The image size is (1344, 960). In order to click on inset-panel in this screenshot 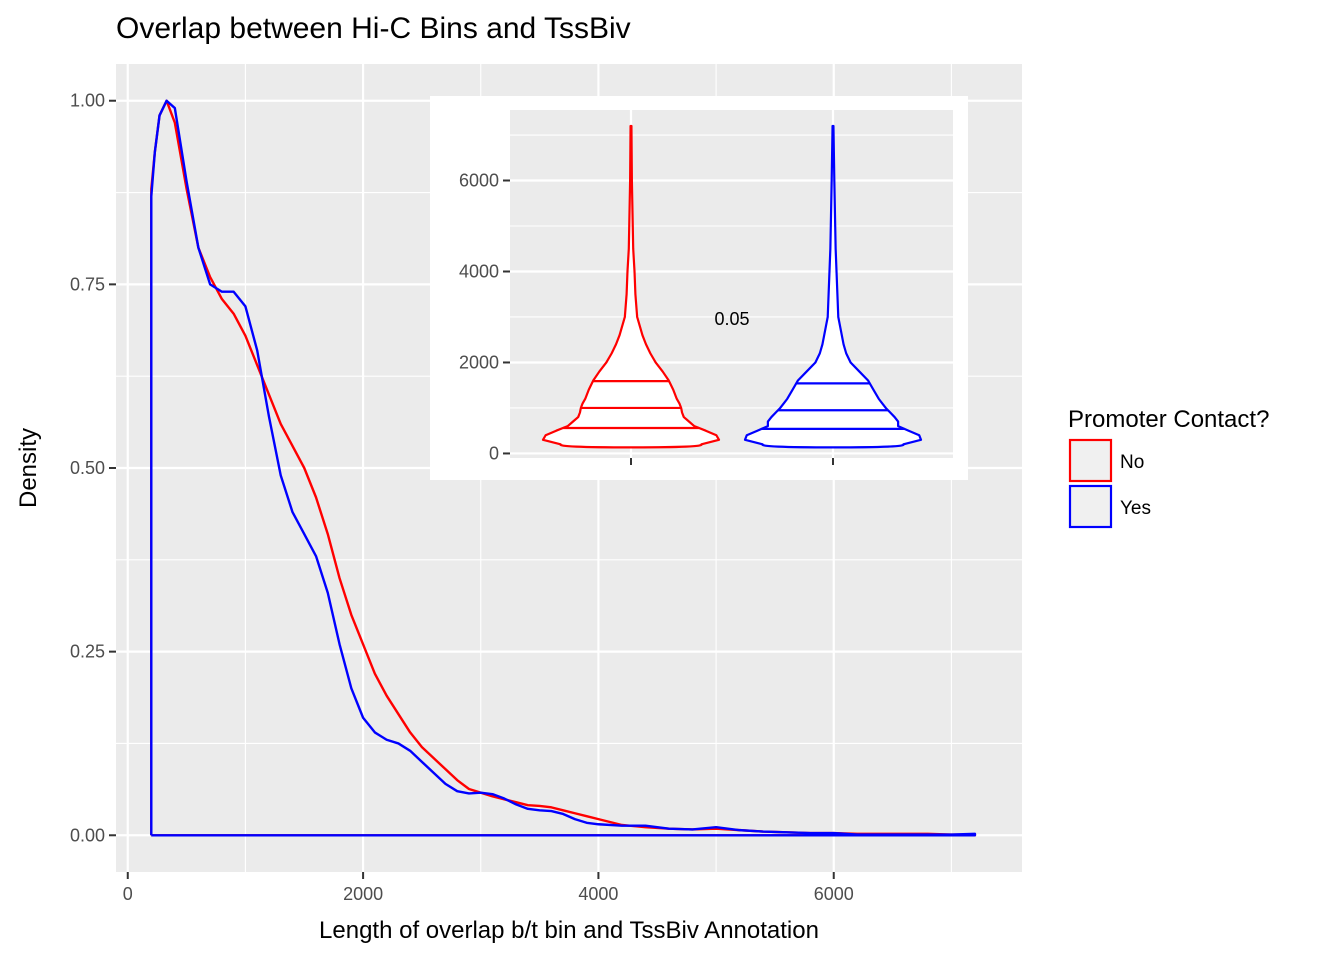, I will do `click(731, 284)`.